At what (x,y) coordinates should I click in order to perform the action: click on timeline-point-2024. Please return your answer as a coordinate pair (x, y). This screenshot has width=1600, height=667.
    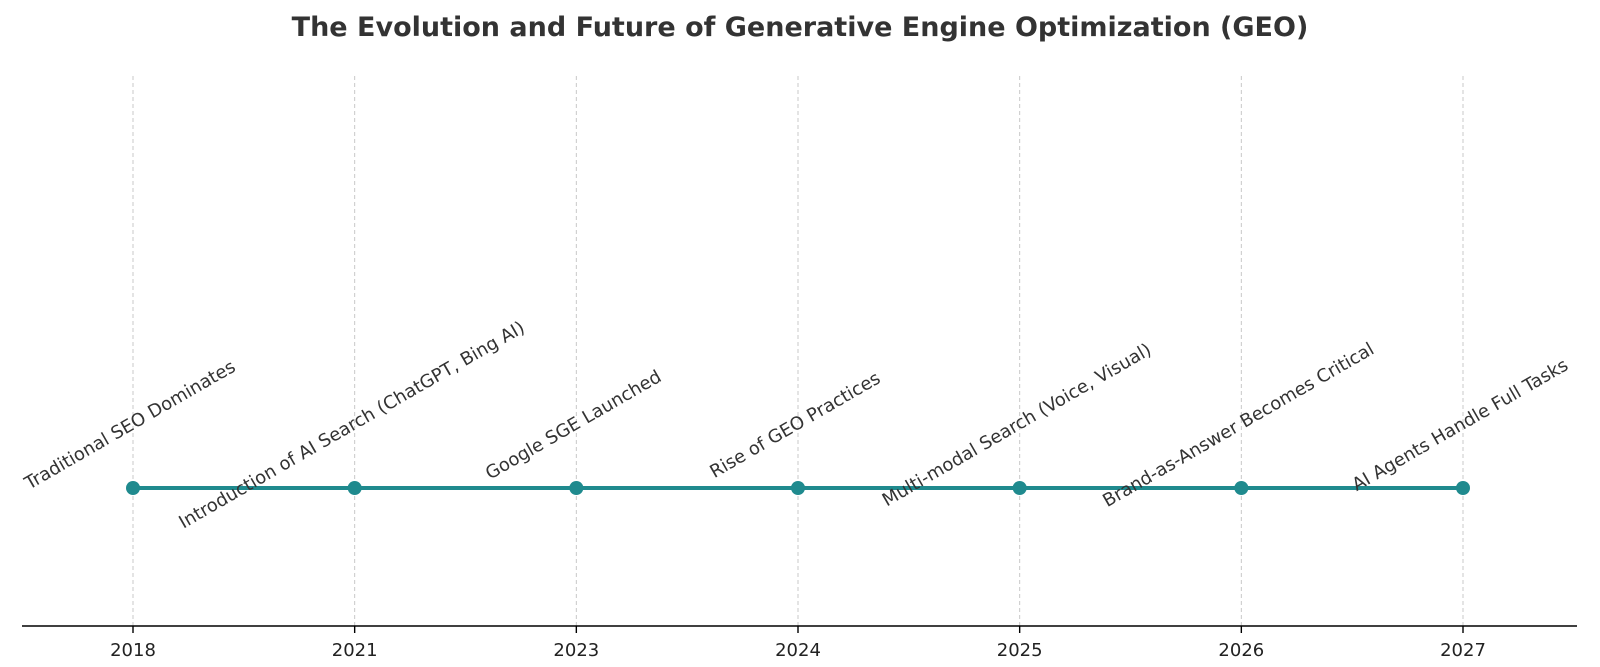
    Looking at the image, I should click on (798, 488).